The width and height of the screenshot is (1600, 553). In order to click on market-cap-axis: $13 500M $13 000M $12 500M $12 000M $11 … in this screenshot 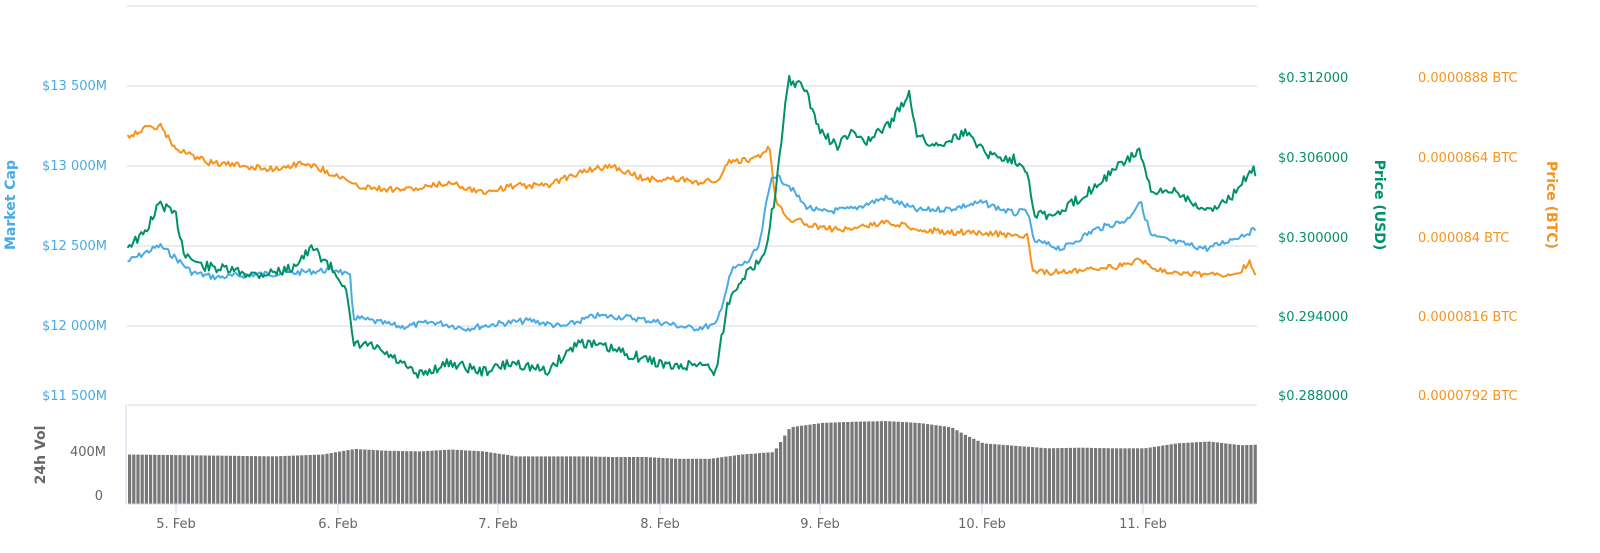, I will do `click(55, 241)`.